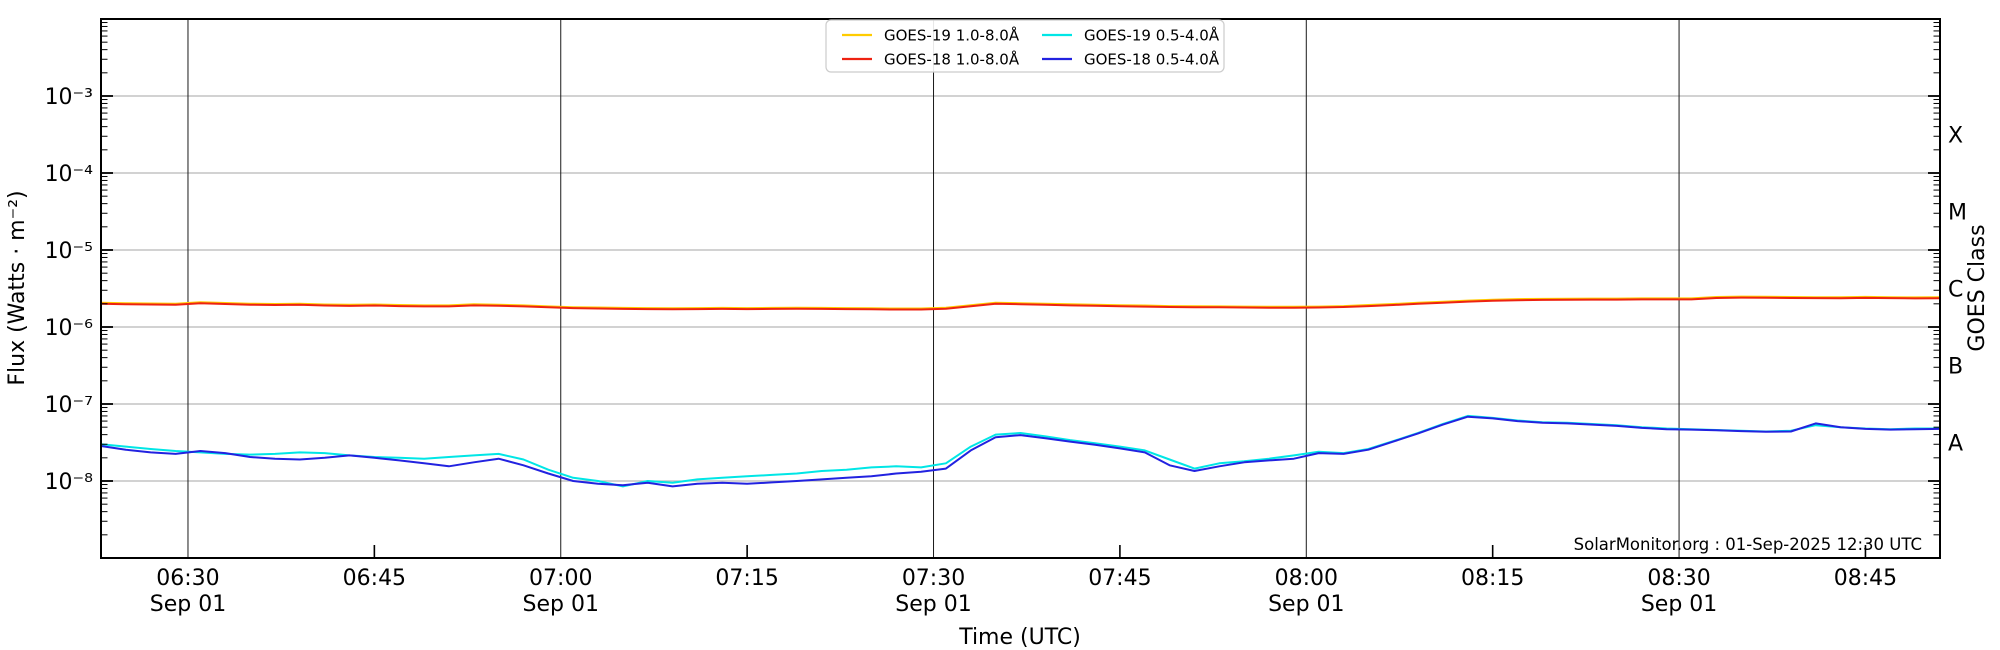 This screenshot has height=650, width=2000. I want to click on y-tick-label: 10⁻⁵, so click(69, 251).